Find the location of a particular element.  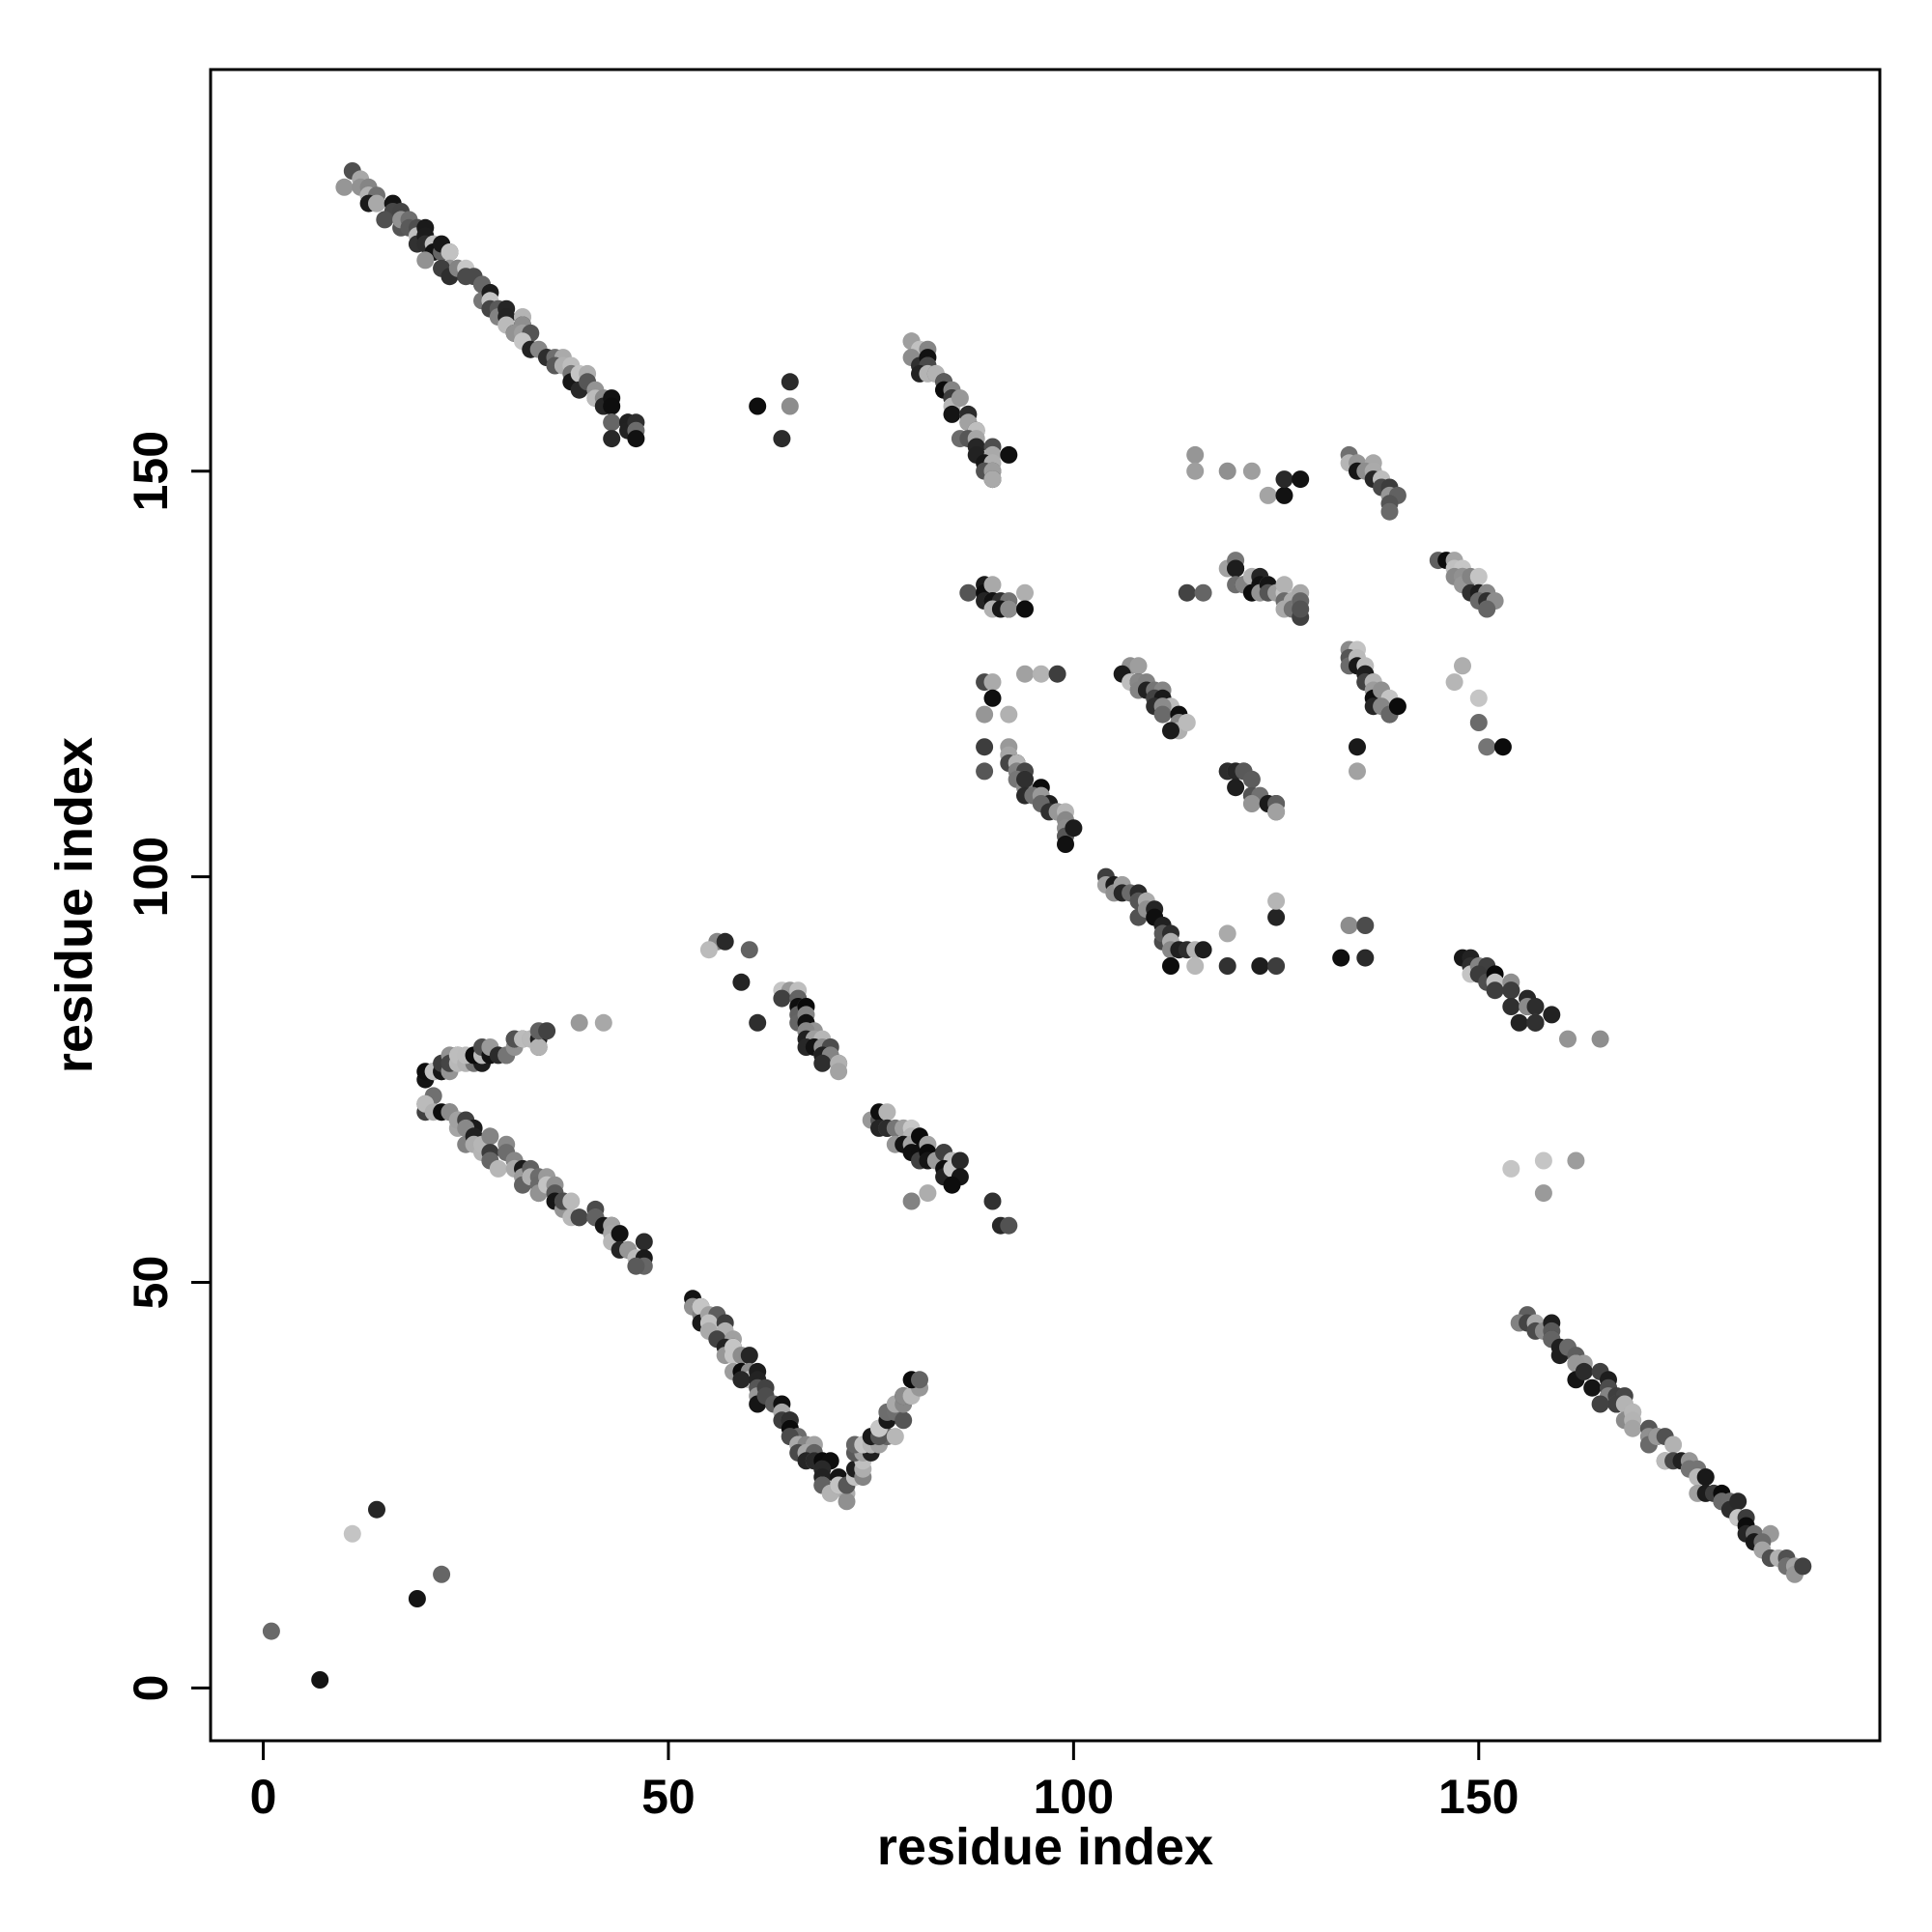

y-tick-label: 100 is located at coordinates (151, 877).